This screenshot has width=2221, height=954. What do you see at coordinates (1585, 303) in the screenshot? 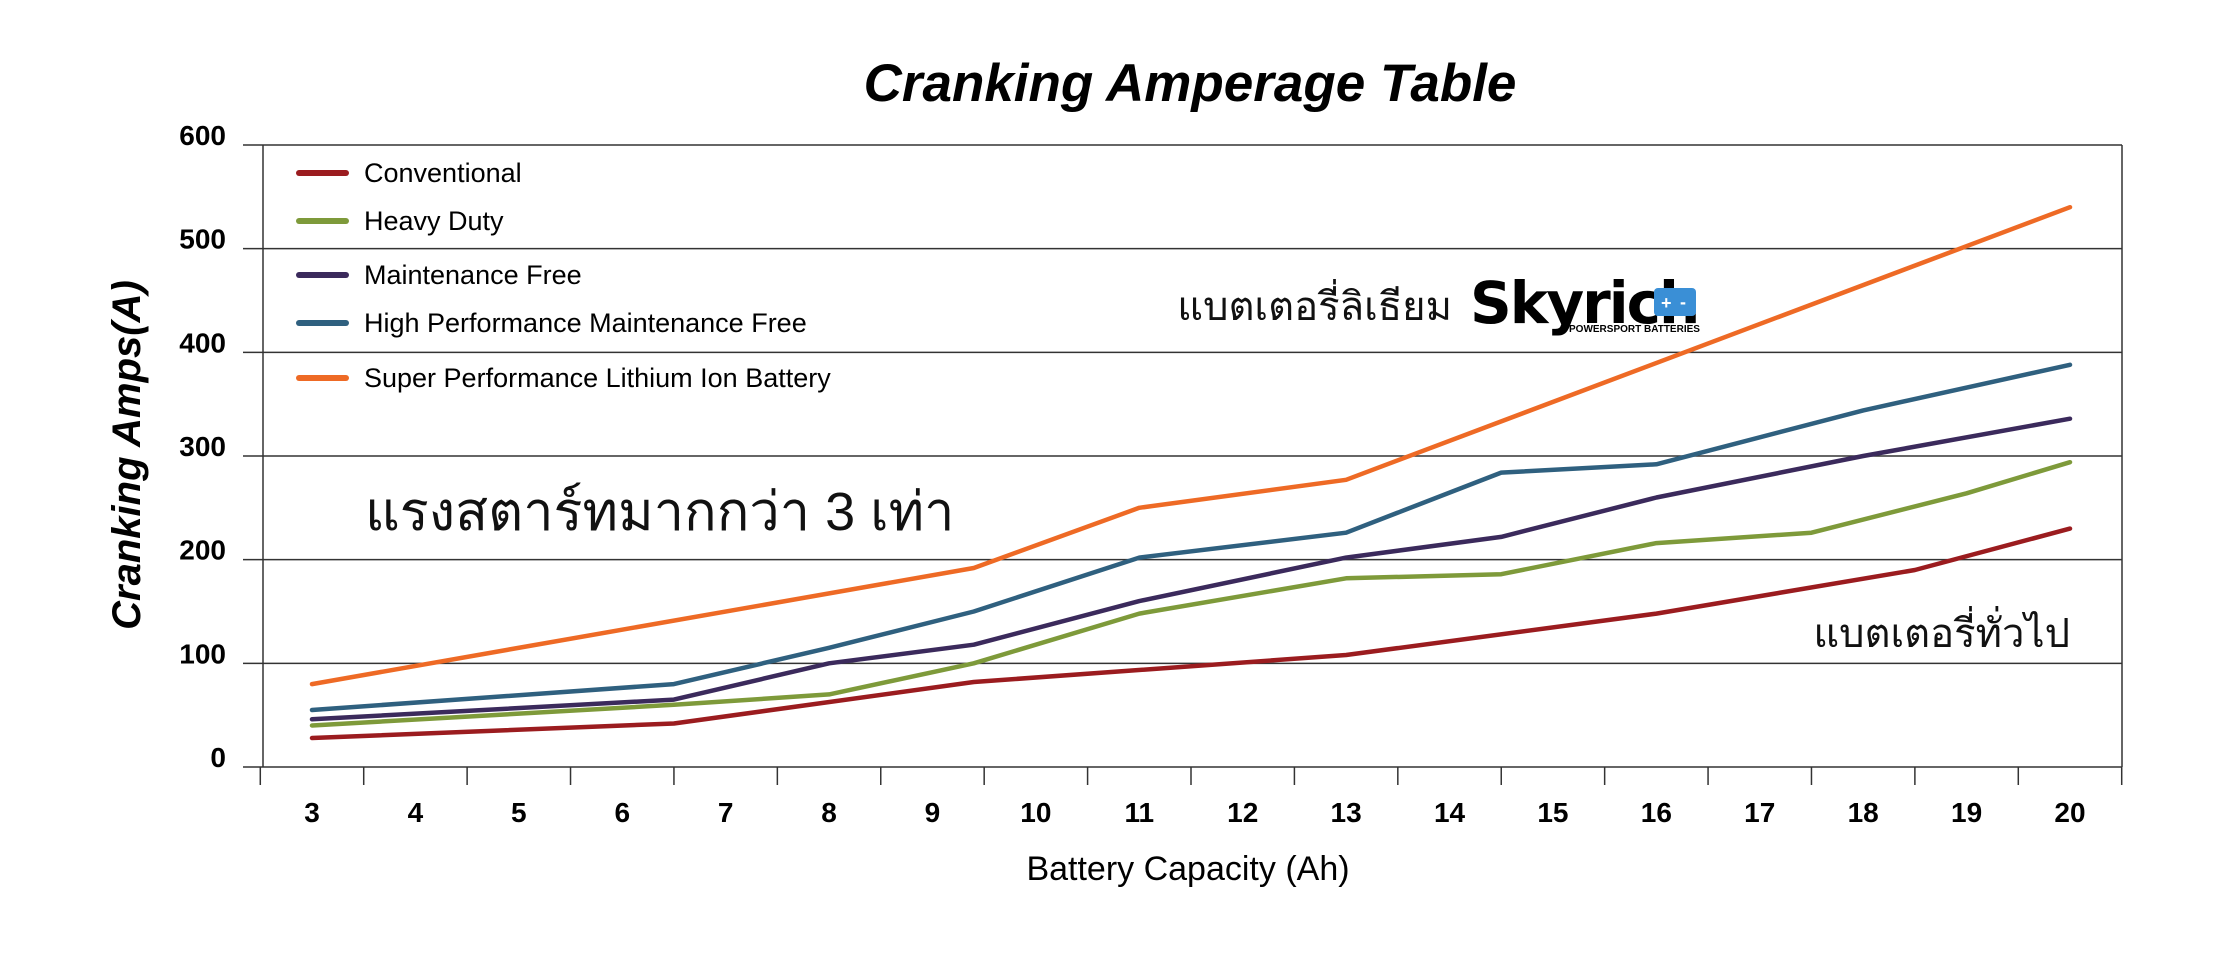
I see `skyrich-logo: Skyrich + - POWERSPORT BATTERIES` at bounding box center [1585, 303].